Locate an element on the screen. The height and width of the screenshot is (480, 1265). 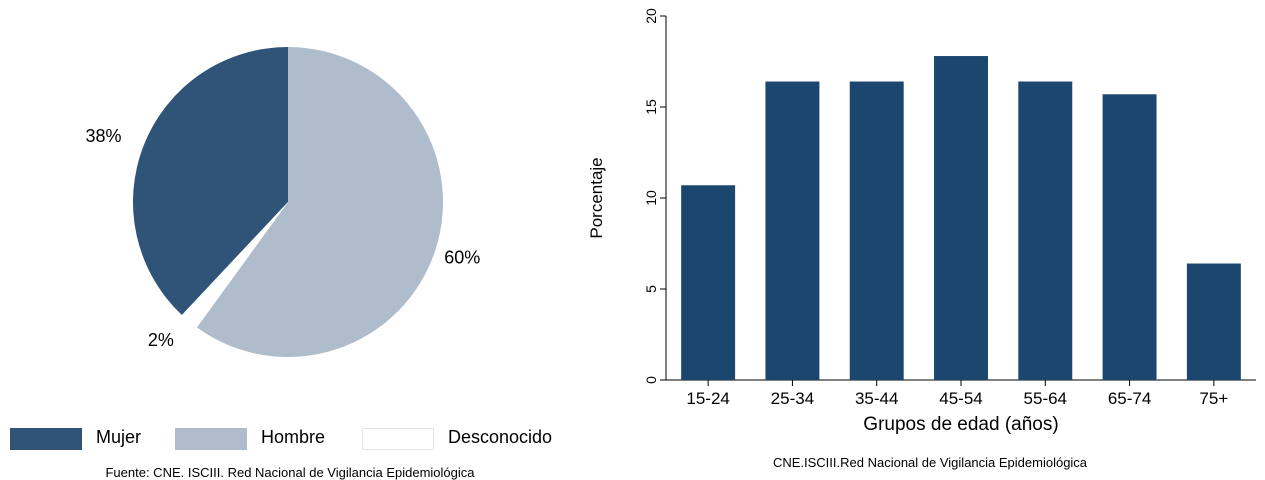
pie-legend: Mujer Hombre Desconocido is located at coordinates (290, 439).